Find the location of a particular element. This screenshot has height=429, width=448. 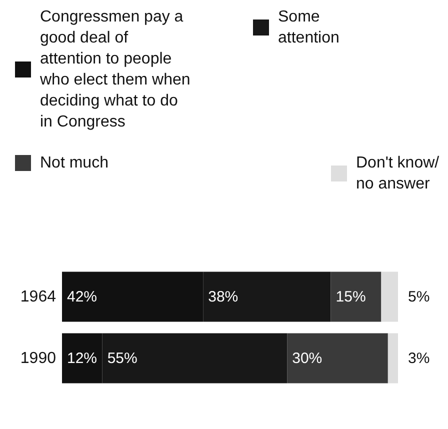

y-tick-label: 1990 is located at coordinates (38, 358).